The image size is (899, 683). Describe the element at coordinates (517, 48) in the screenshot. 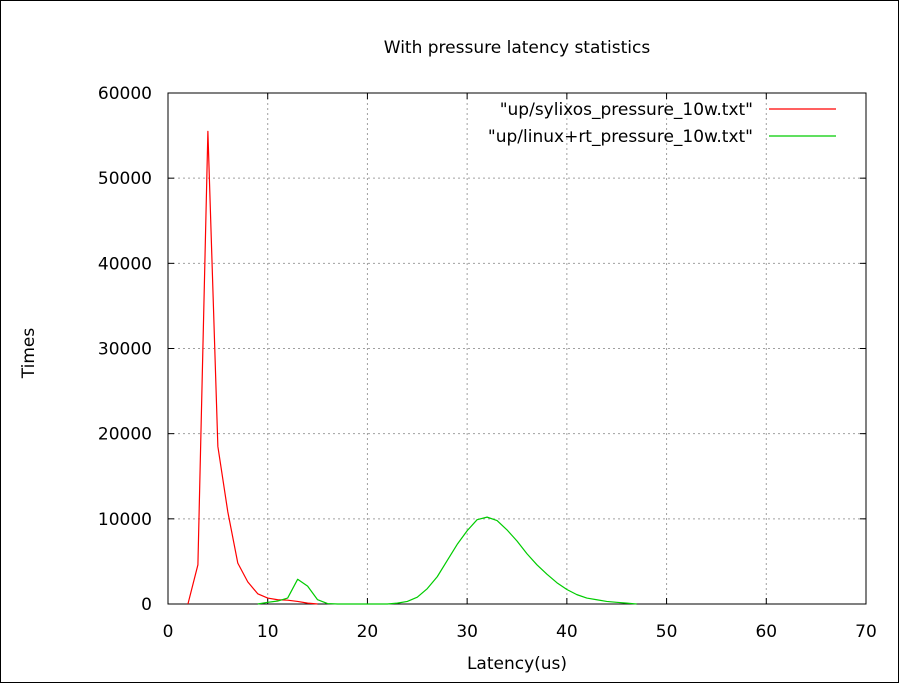

I see `chart-title: With pressure latency statistics` at that location.